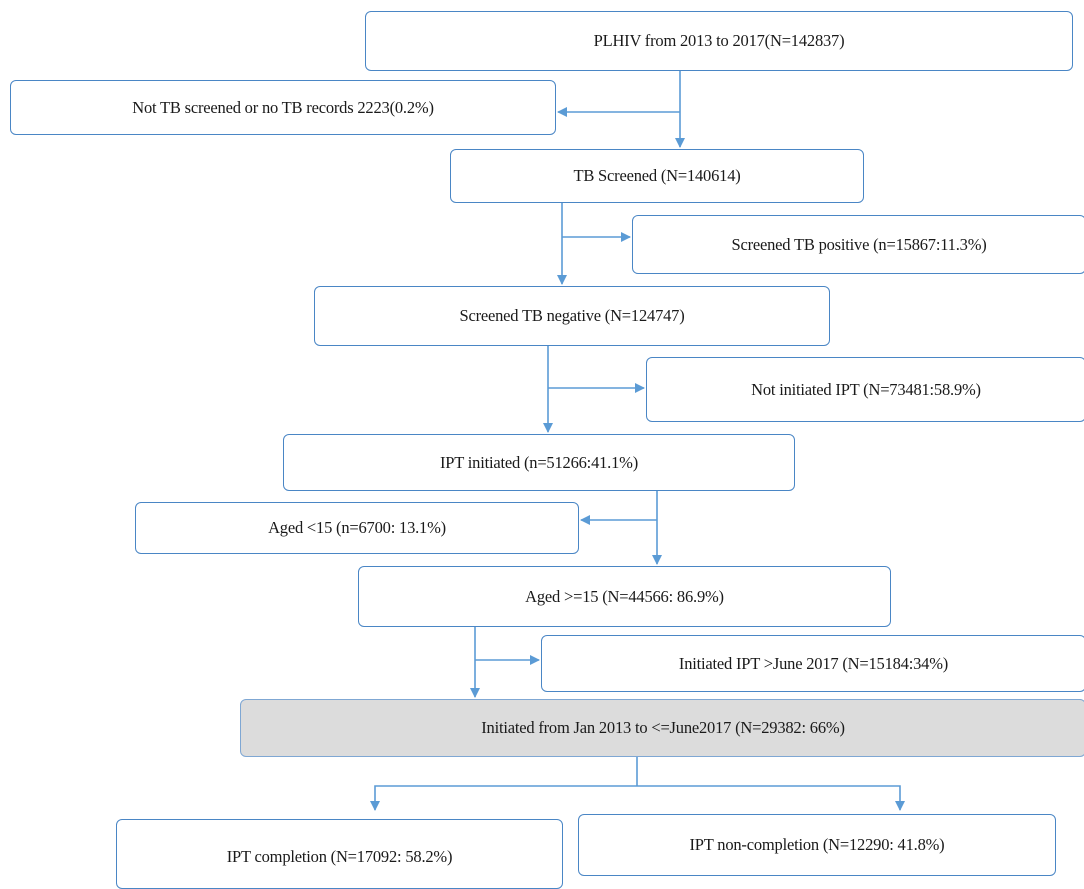  I want to click on node-aged-under-15: Aged <15 (n=6700: 13.1%), so click(357, 528).